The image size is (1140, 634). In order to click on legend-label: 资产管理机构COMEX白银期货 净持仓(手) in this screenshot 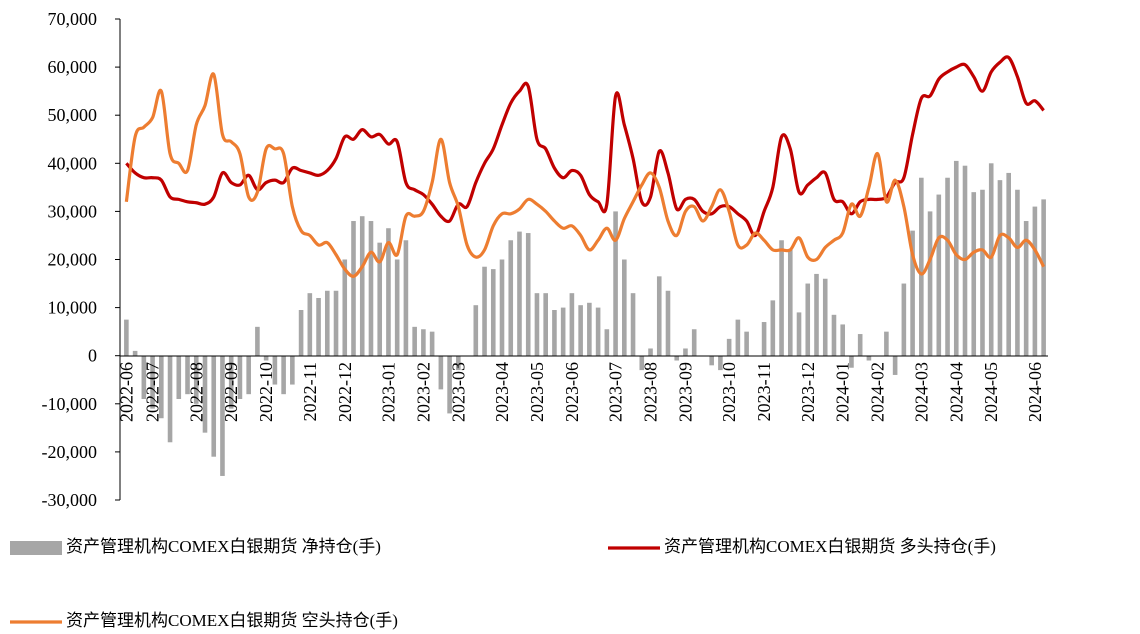, I will do `click(223, 546)`.